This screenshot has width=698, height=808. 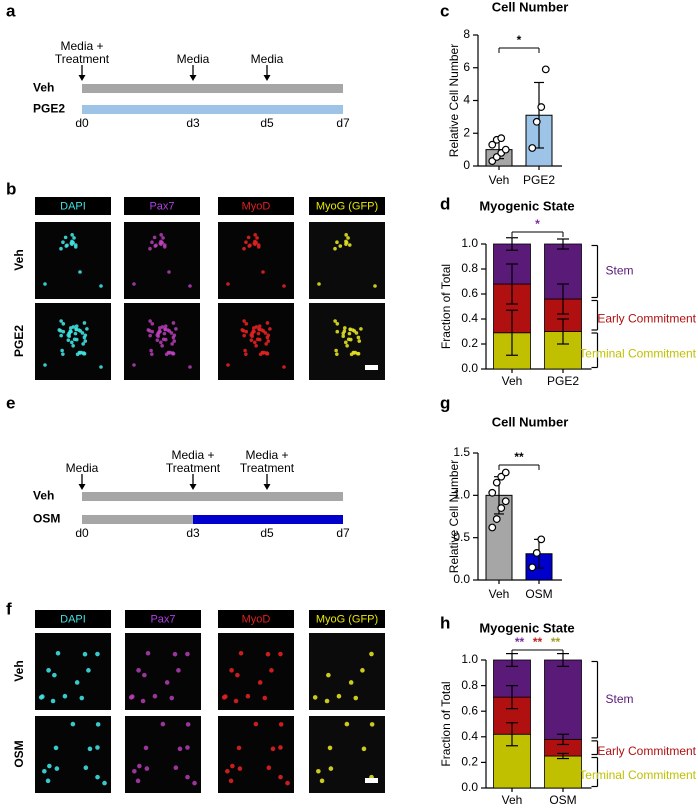 I want to click on y-tick-label: 1.0, so click(x=469, y=659).